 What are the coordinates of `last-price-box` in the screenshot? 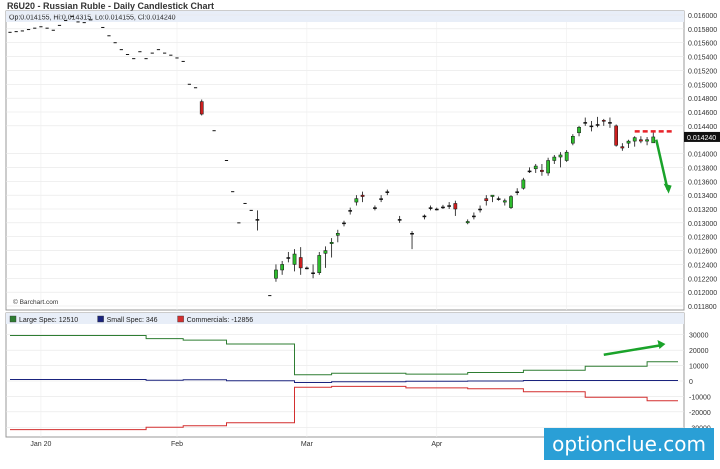 It's located at (702, 136).